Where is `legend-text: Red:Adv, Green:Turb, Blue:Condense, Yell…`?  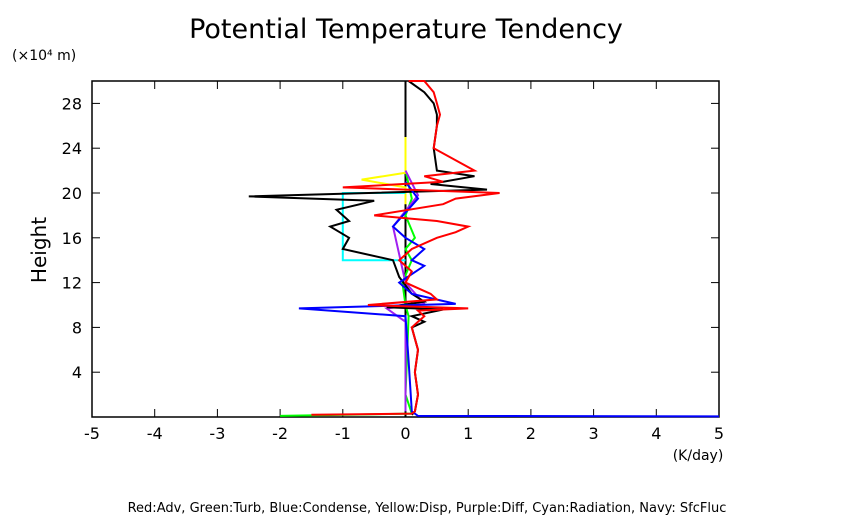
legend-text: Red:Adv, Green:Turb, Blue:Condense, Yell… is located at coordinates (427, 508).